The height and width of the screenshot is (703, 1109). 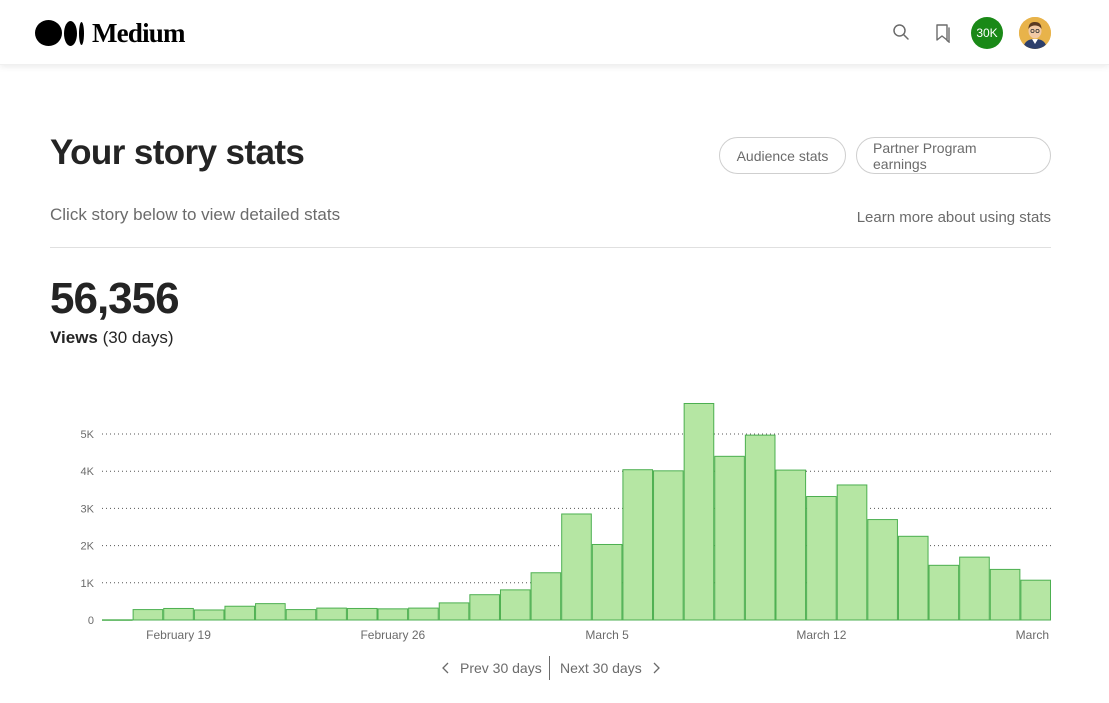 What do you see at coordinates (88, 509) in the screenshot?
I see `y-tick-label: 3K` at bounding box center [88, 509].